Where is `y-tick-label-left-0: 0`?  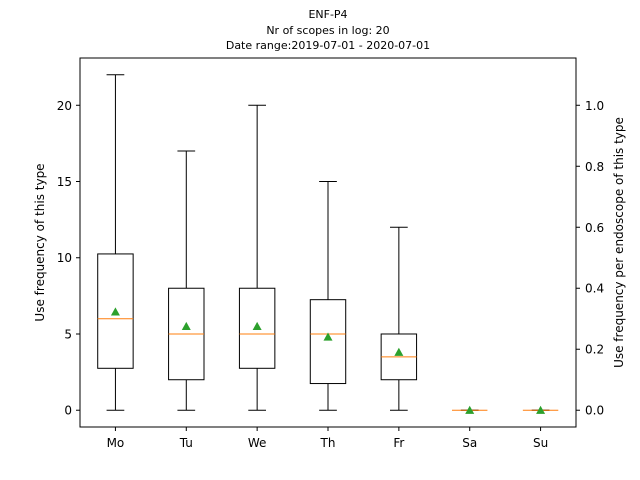 y-tick-label-left-0: 0 is located at coordinates (68, 411).